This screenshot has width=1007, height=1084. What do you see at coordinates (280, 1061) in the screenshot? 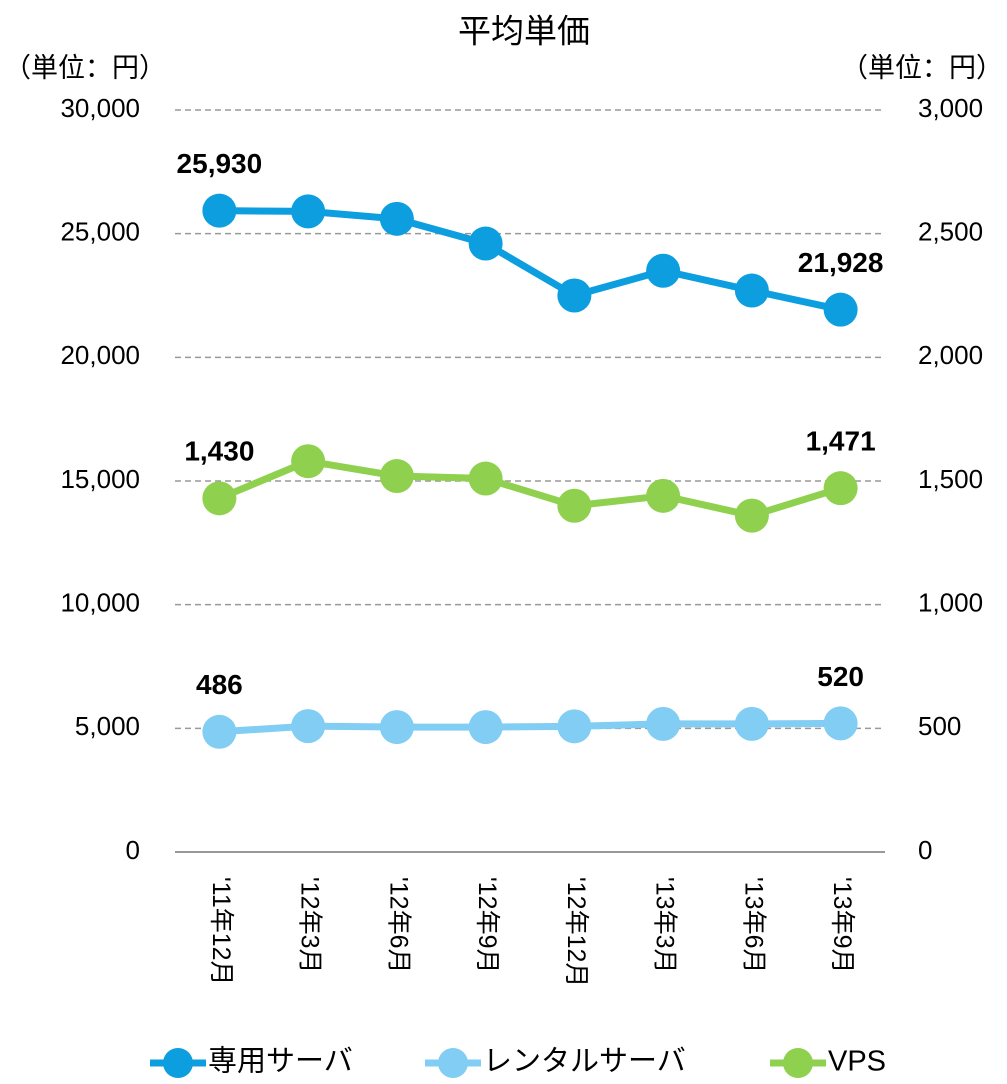
I see `legend-label: 専用サーバ` at bounding box center [280, 1061].